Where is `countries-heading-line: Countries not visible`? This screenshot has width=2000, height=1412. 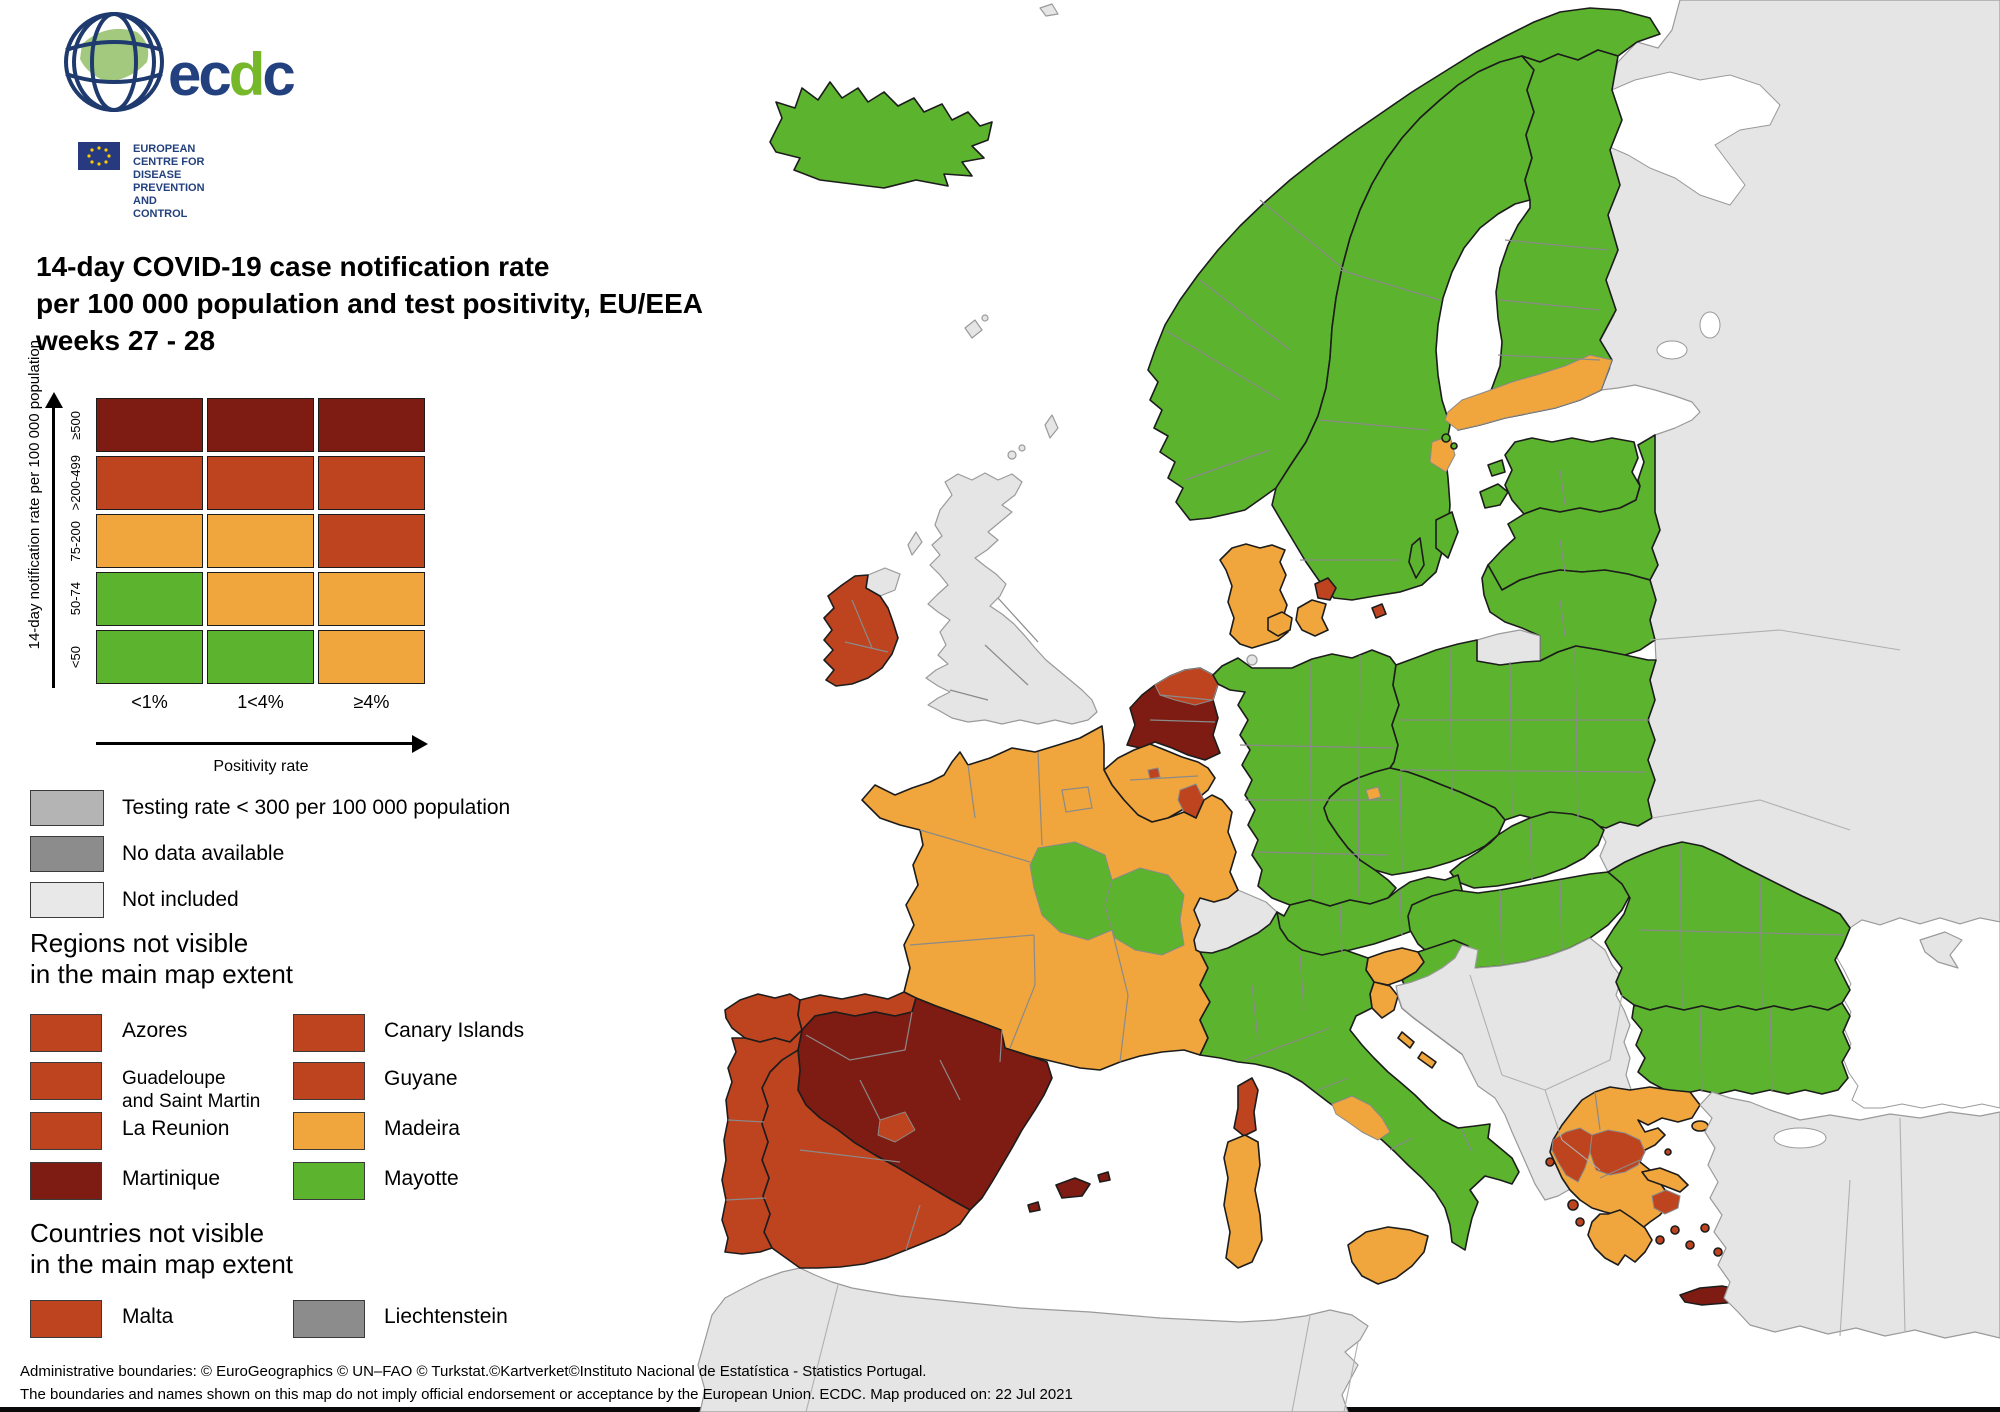
countries-heading-line: Countries not visible is located at coordinates (147, 1233).